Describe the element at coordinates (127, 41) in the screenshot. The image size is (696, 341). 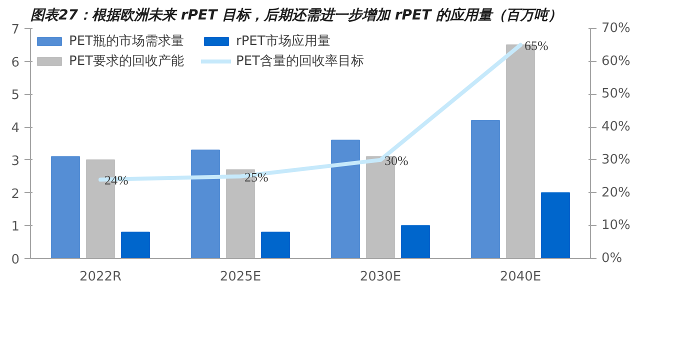
I see `legend-label: PET瓶的市场需求量` at that location.